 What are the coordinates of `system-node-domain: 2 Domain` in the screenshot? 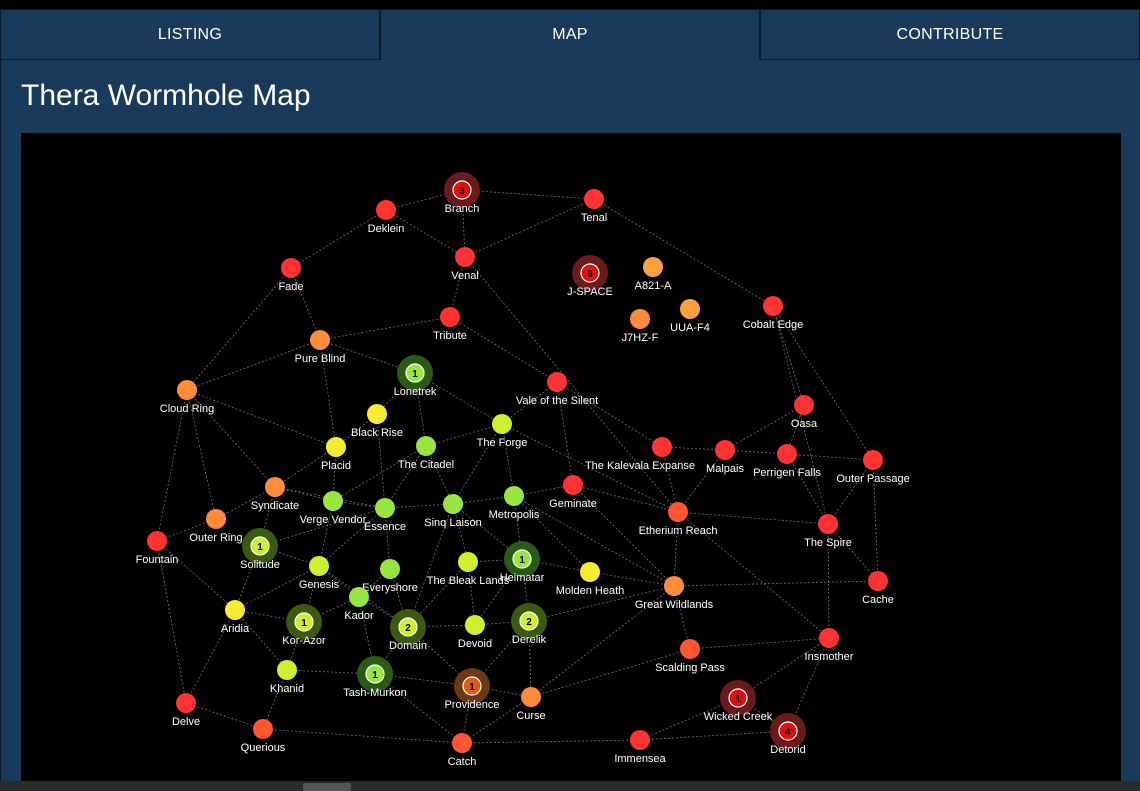 It's located at (408, 630).